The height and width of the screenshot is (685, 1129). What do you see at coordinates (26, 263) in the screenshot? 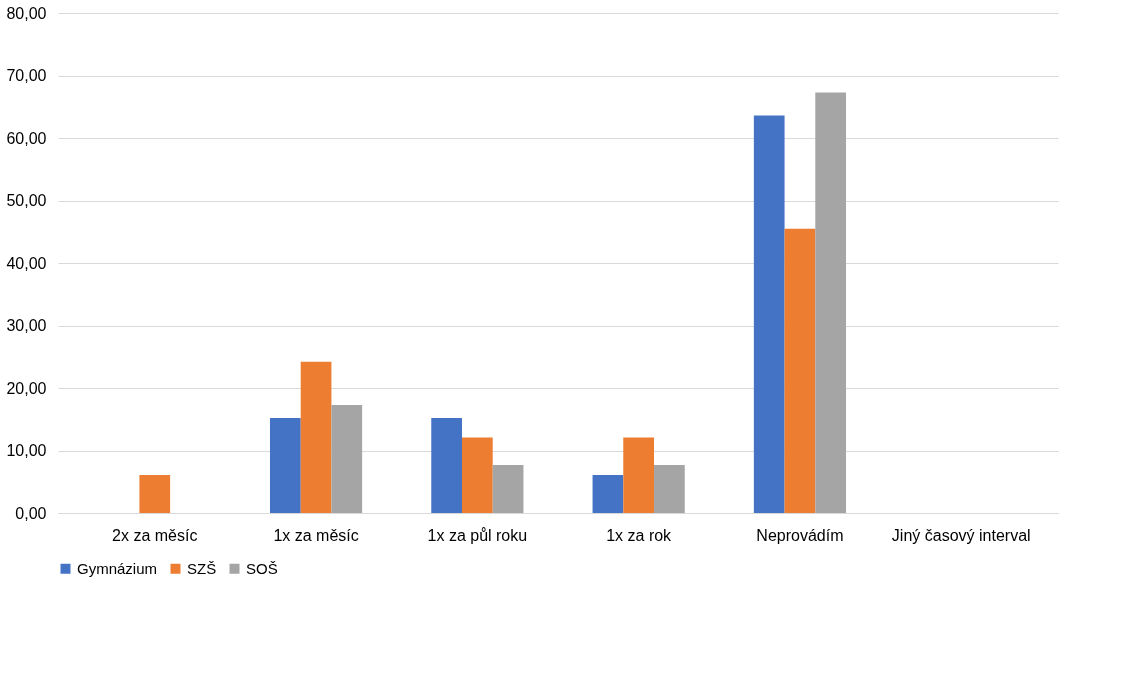
I see `y-tick-label: 40,00` at bounding box center [26, 263].